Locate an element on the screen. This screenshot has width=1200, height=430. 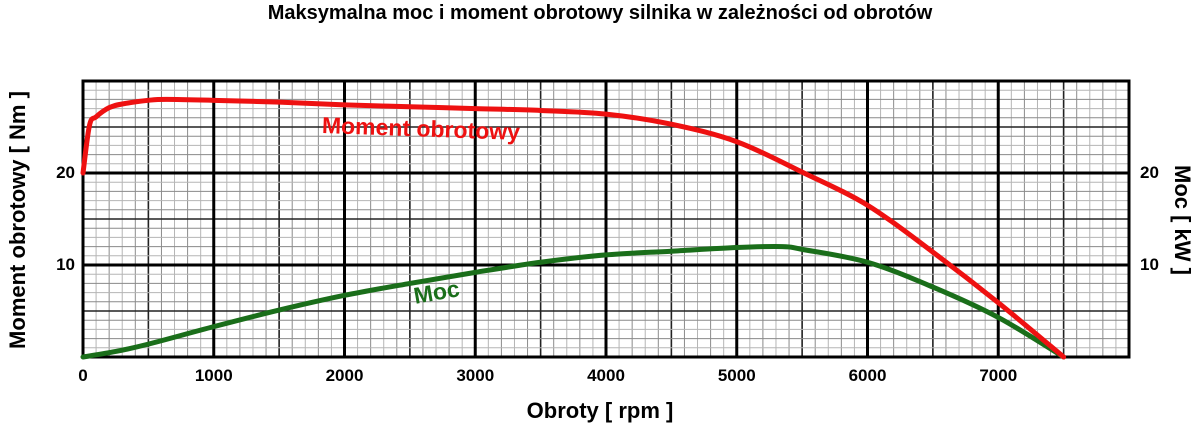
y-axis-label-left: Moment obrotowy [ Nm ] is located at coordinates (17, 220).